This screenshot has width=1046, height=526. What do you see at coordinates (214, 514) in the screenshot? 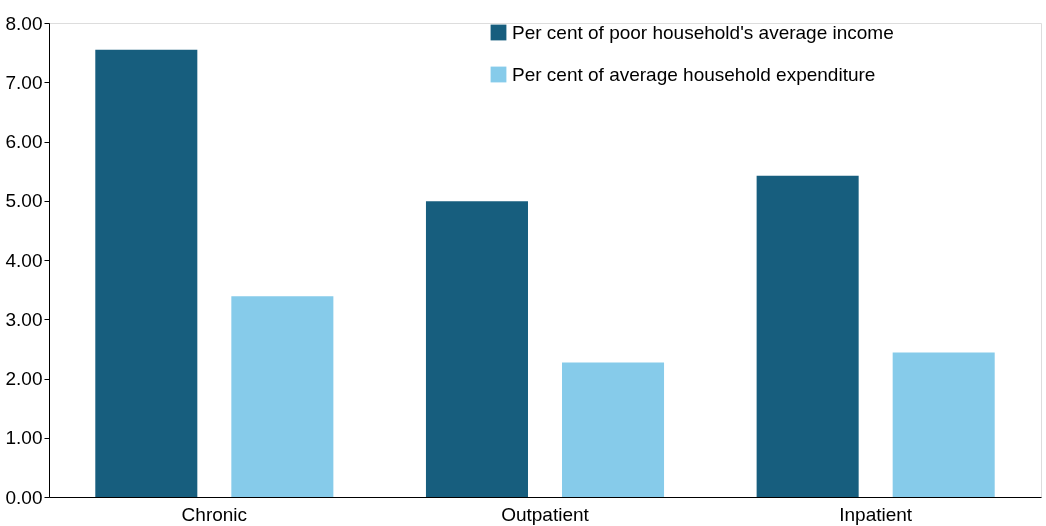
I see `x-tick-label: Chronic` at bounding box center [214, 514].